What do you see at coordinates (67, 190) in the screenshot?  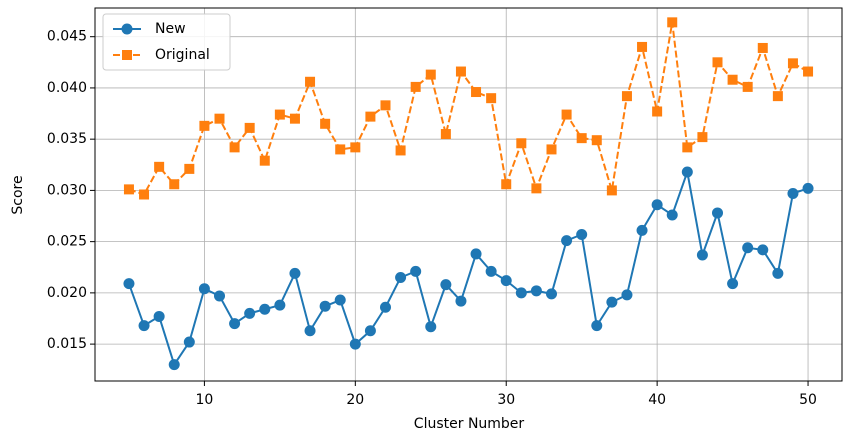 I see `y-tick-label: 0.030` at bounding box center [67, 190].